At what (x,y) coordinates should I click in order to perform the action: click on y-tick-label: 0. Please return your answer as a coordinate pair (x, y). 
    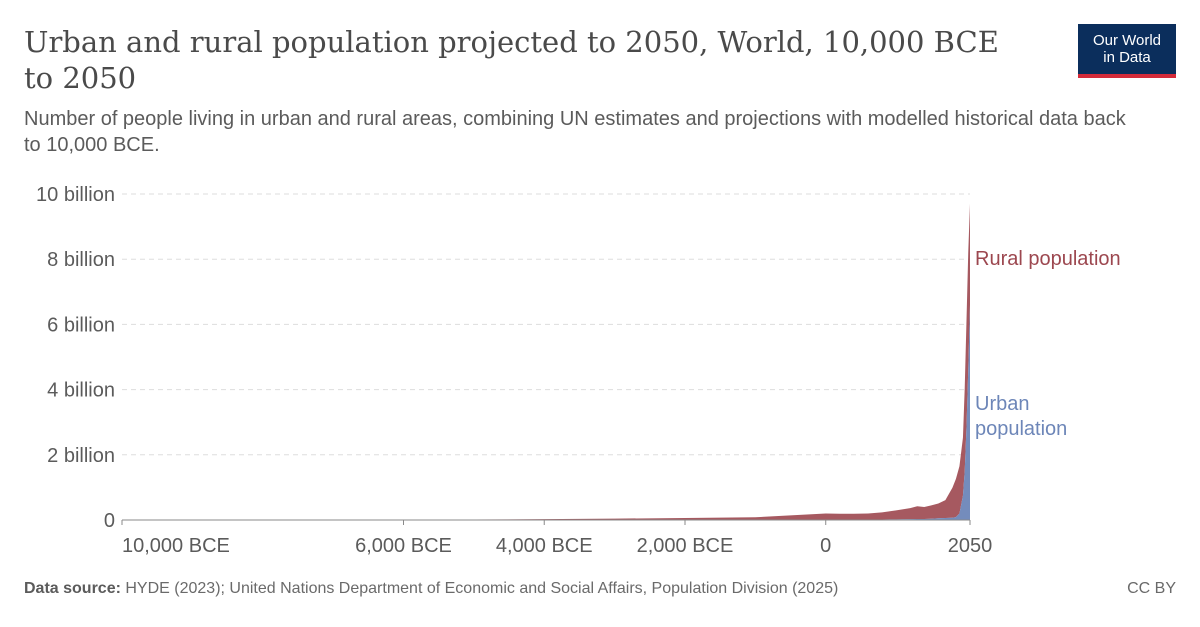
    Looking at the image, I should click on (109, 521).